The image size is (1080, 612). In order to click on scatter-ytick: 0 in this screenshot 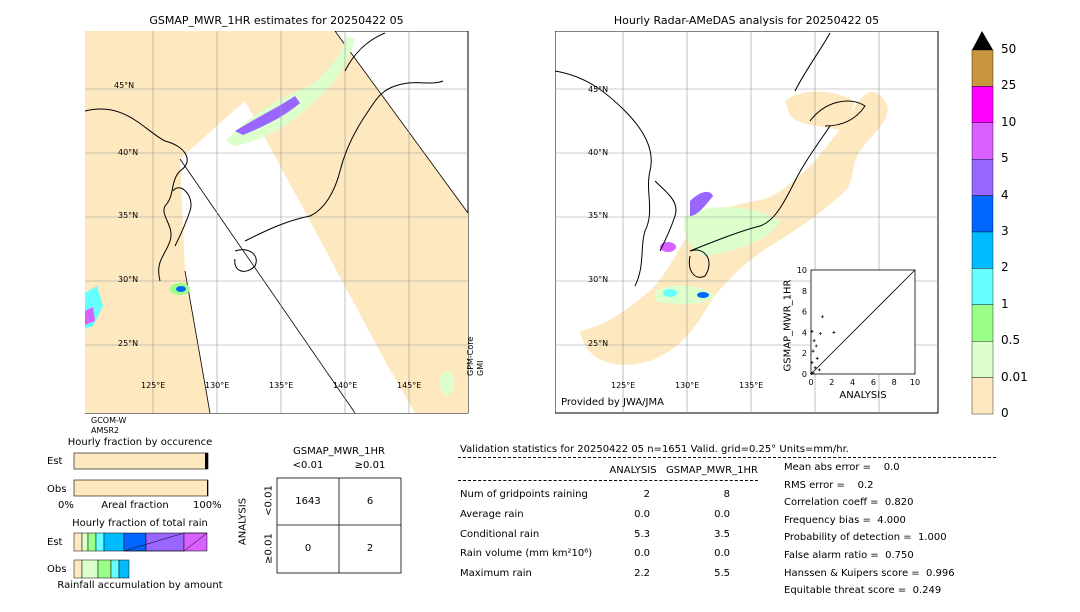, I will do `click(804, 374)`.